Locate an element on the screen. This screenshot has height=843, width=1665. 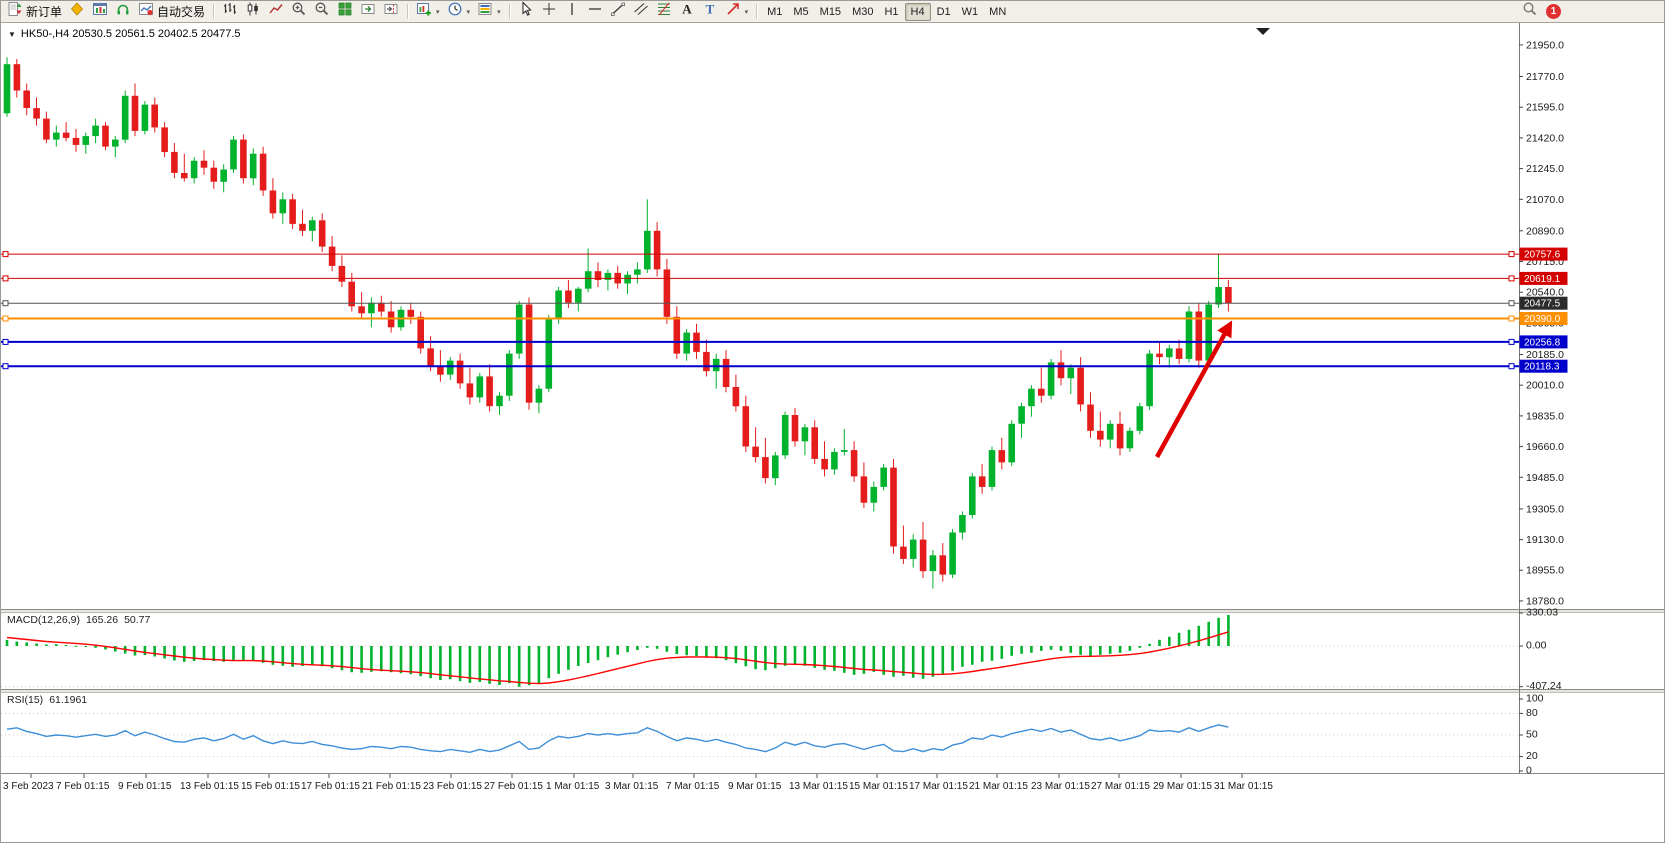
svg-text: 21 Feb 01:15 is located at coordinates (391, 786).